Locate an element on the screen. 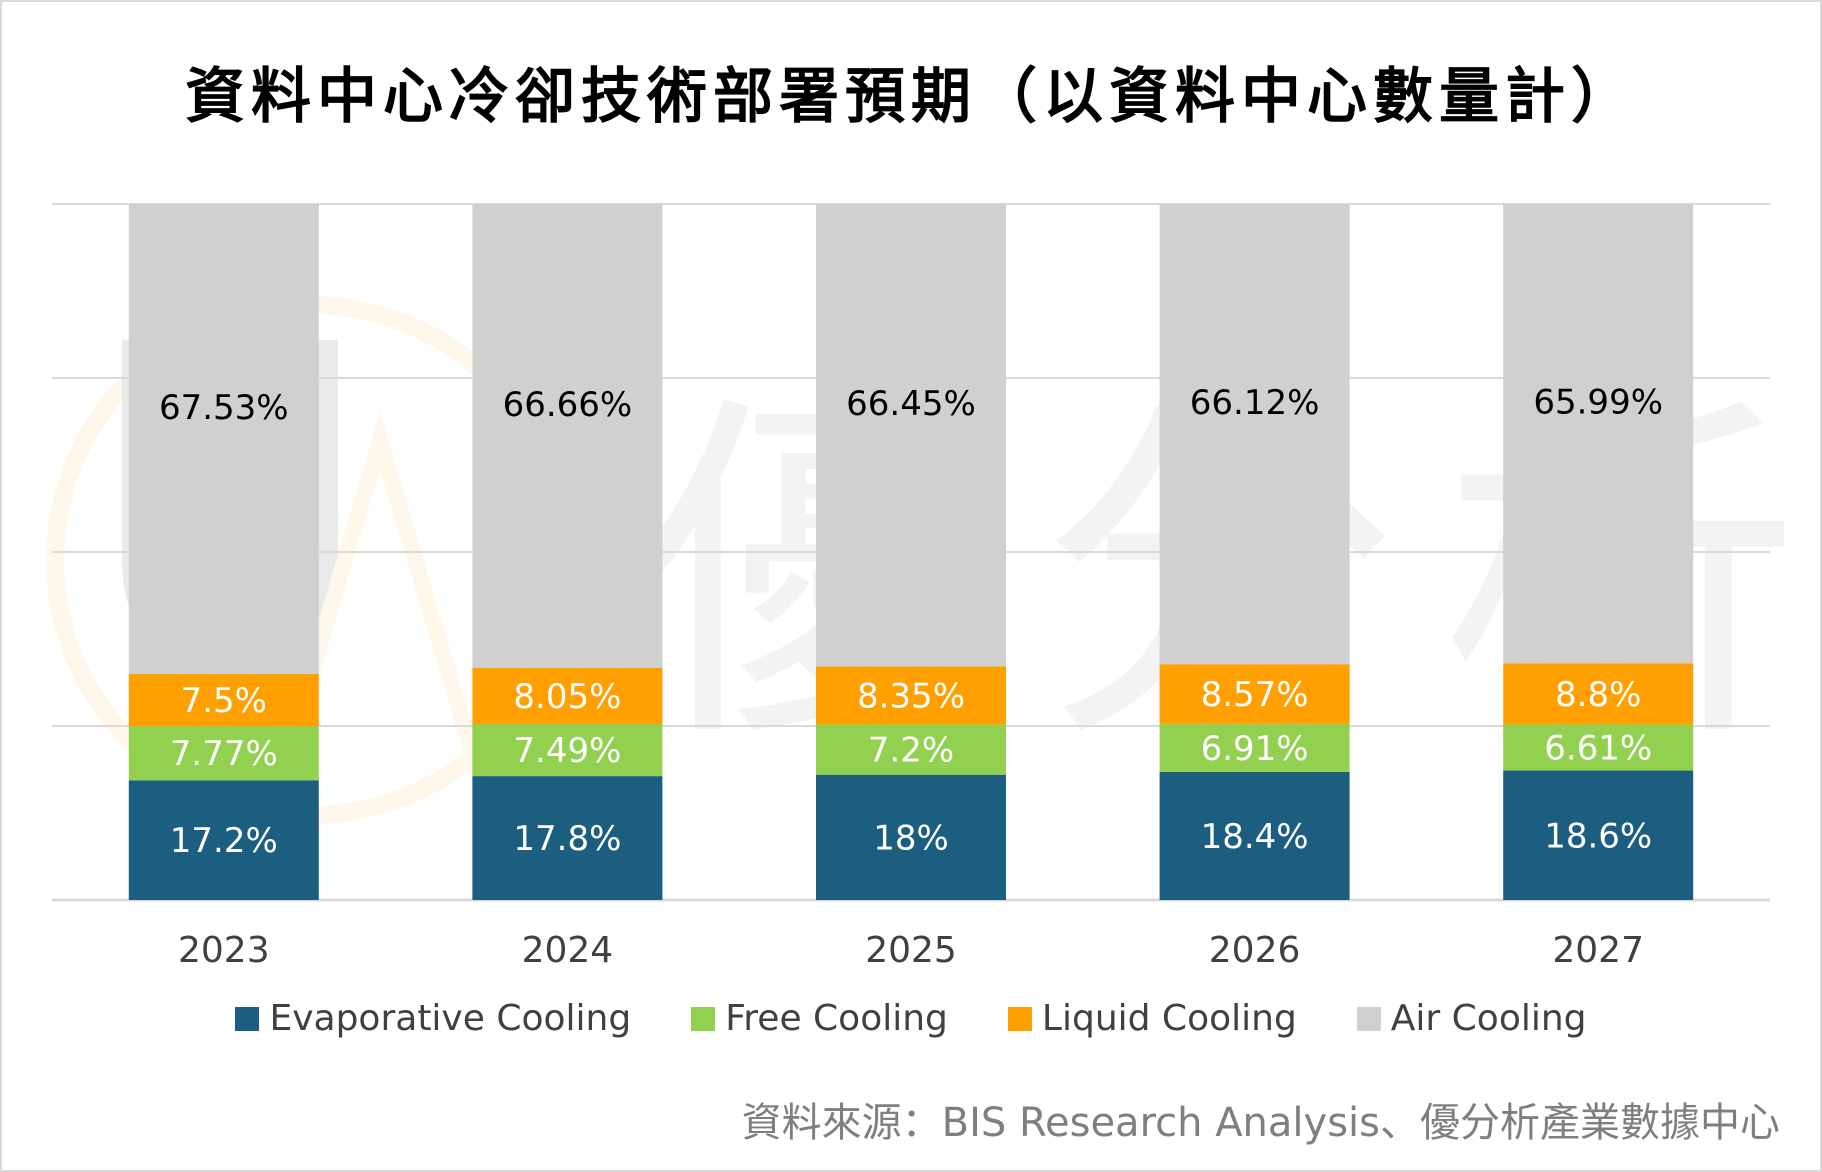 The height and width of the screenshot is (1172, 1822). legend-swatch-liquid is located at coordinates (1019, 1018).